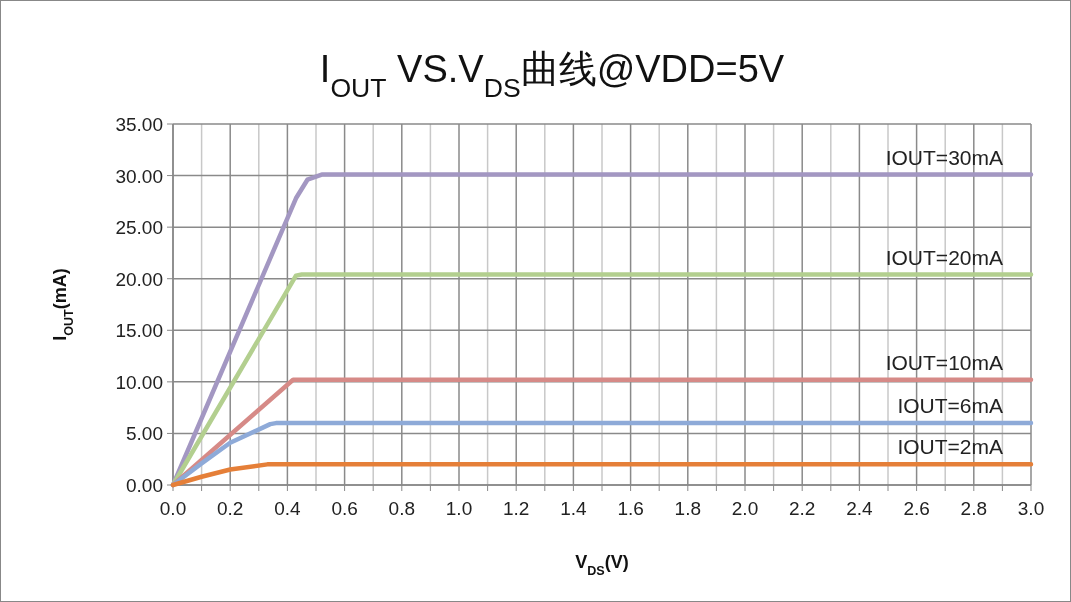 The height and width of the screenshot is (602, 1071). I want to click on y-tick-label: 10.00, so click(139, 382).